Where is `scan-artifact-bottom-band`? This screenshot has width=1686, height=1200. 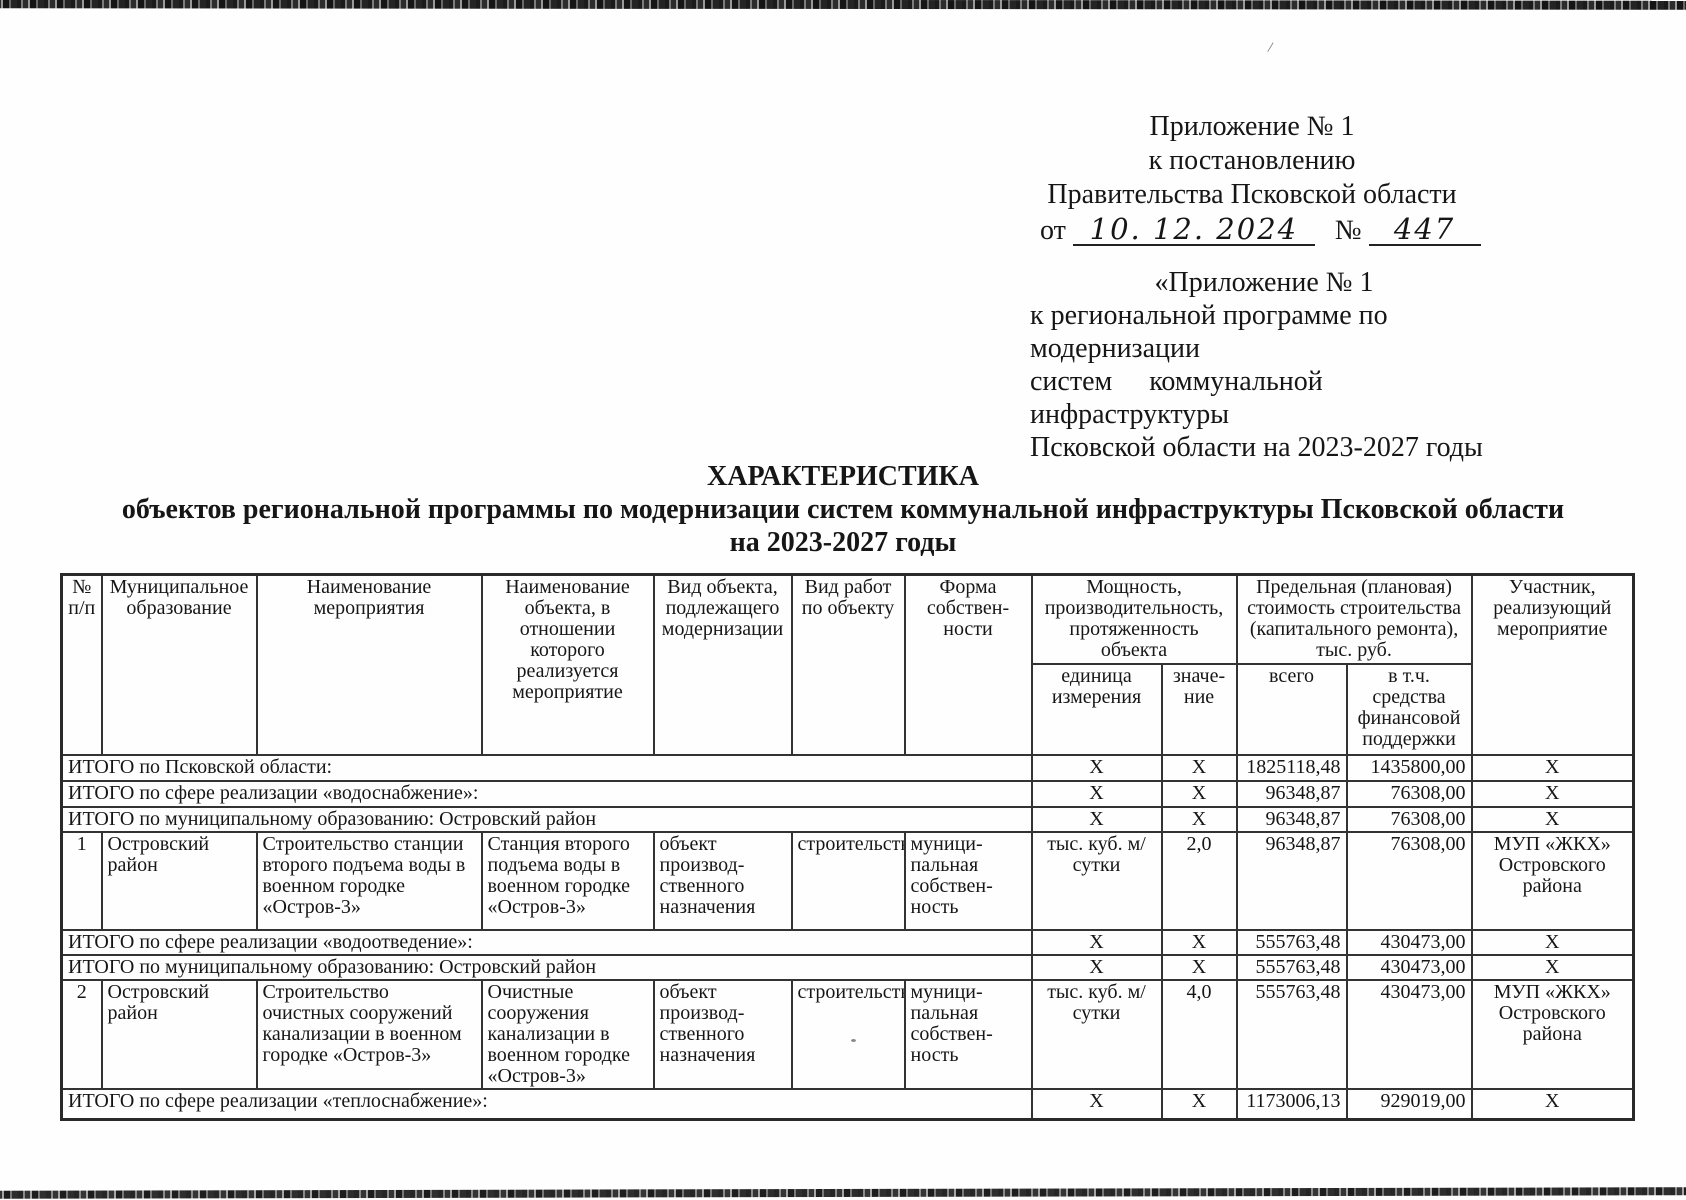 scan-artifact-bottom-band is located at coordinates (843, 1193).